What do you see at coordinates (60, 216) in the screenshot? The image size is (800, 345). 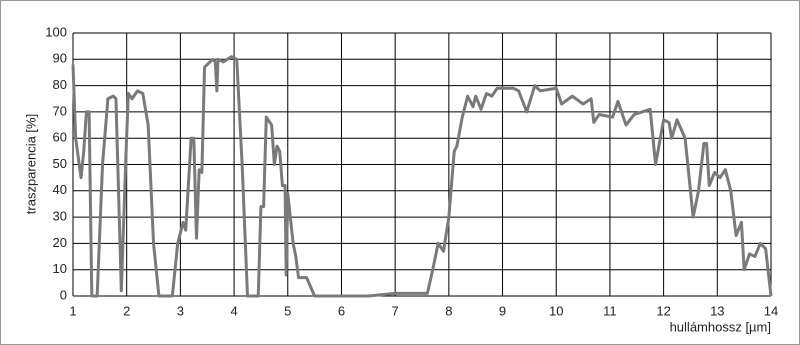 I see `y-tick-label: 30` at bounding box center [60, 216].